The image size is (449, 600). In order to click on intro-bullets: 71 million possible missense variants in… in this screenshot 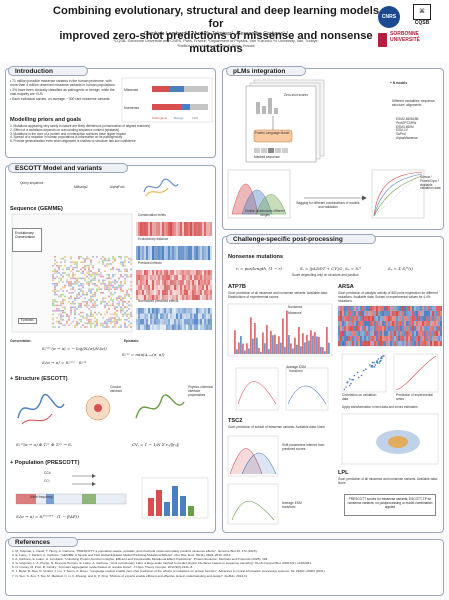, I will do `click(64, 90)`.